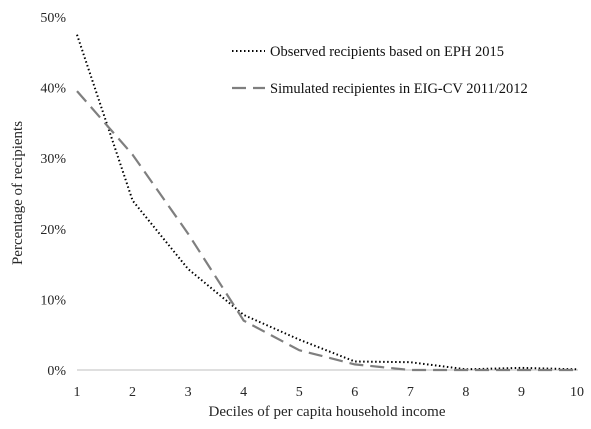 Image resolution: width=591 pixels, height=429 pixels. I want to click on y-tick-label: 30%, so click(53, 159).